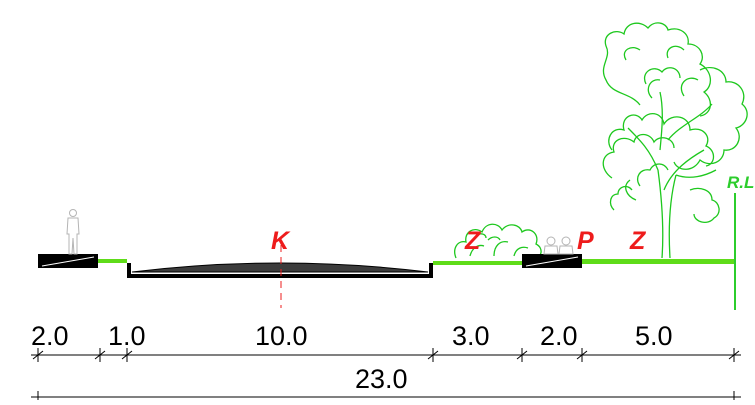  What do you see at coordinates (585, 241) in the screenshot?
I see `label-sidewalk: P` at bounding box center [585, 241].